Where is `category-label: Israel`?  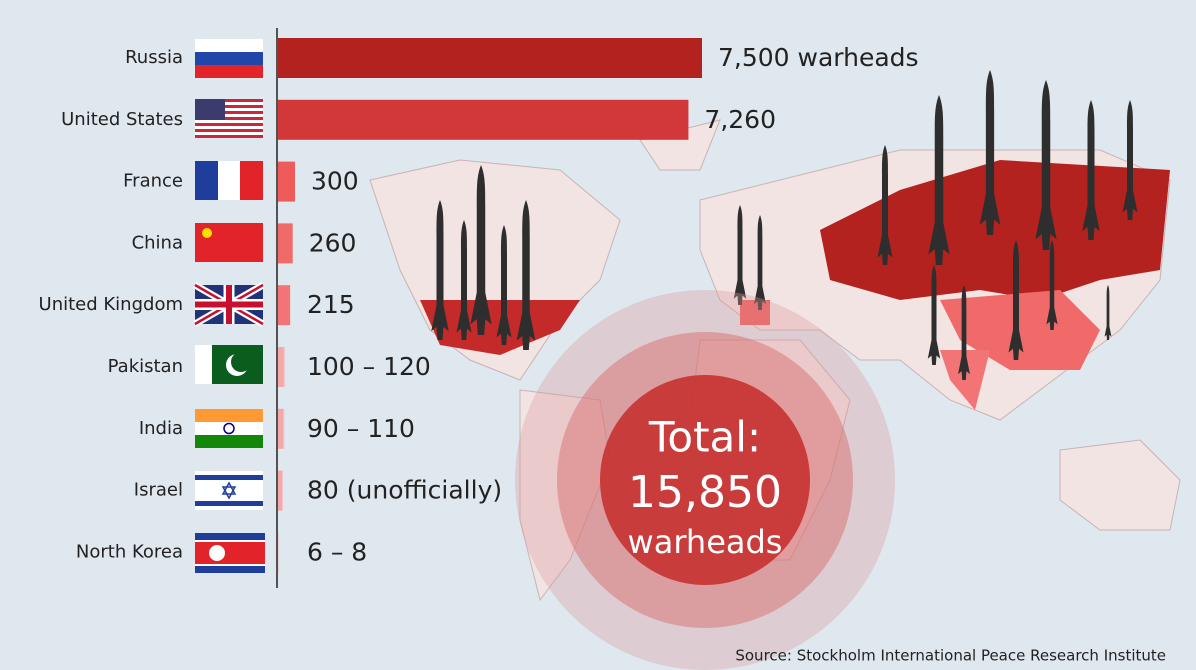 category-label: Israel is located at coordinates (158, 490).